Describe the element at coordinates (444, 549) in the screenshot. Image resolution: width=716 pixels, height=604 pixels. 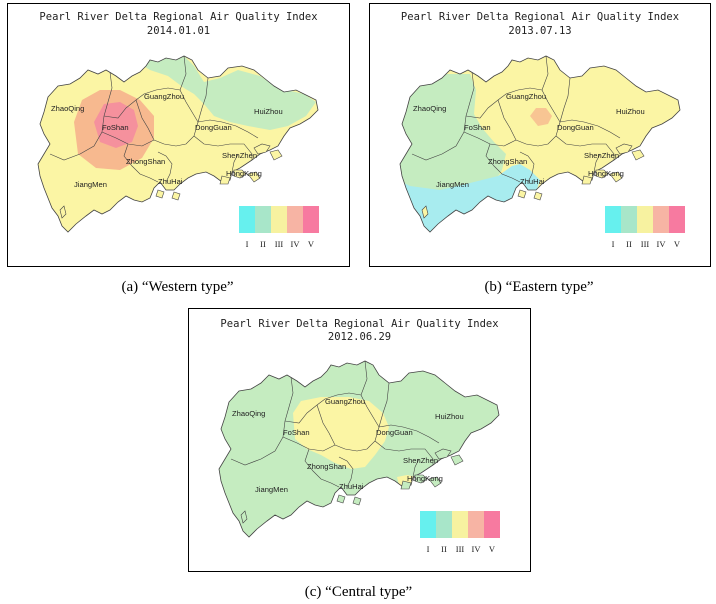
I see `legend-label-2: II` at that location.